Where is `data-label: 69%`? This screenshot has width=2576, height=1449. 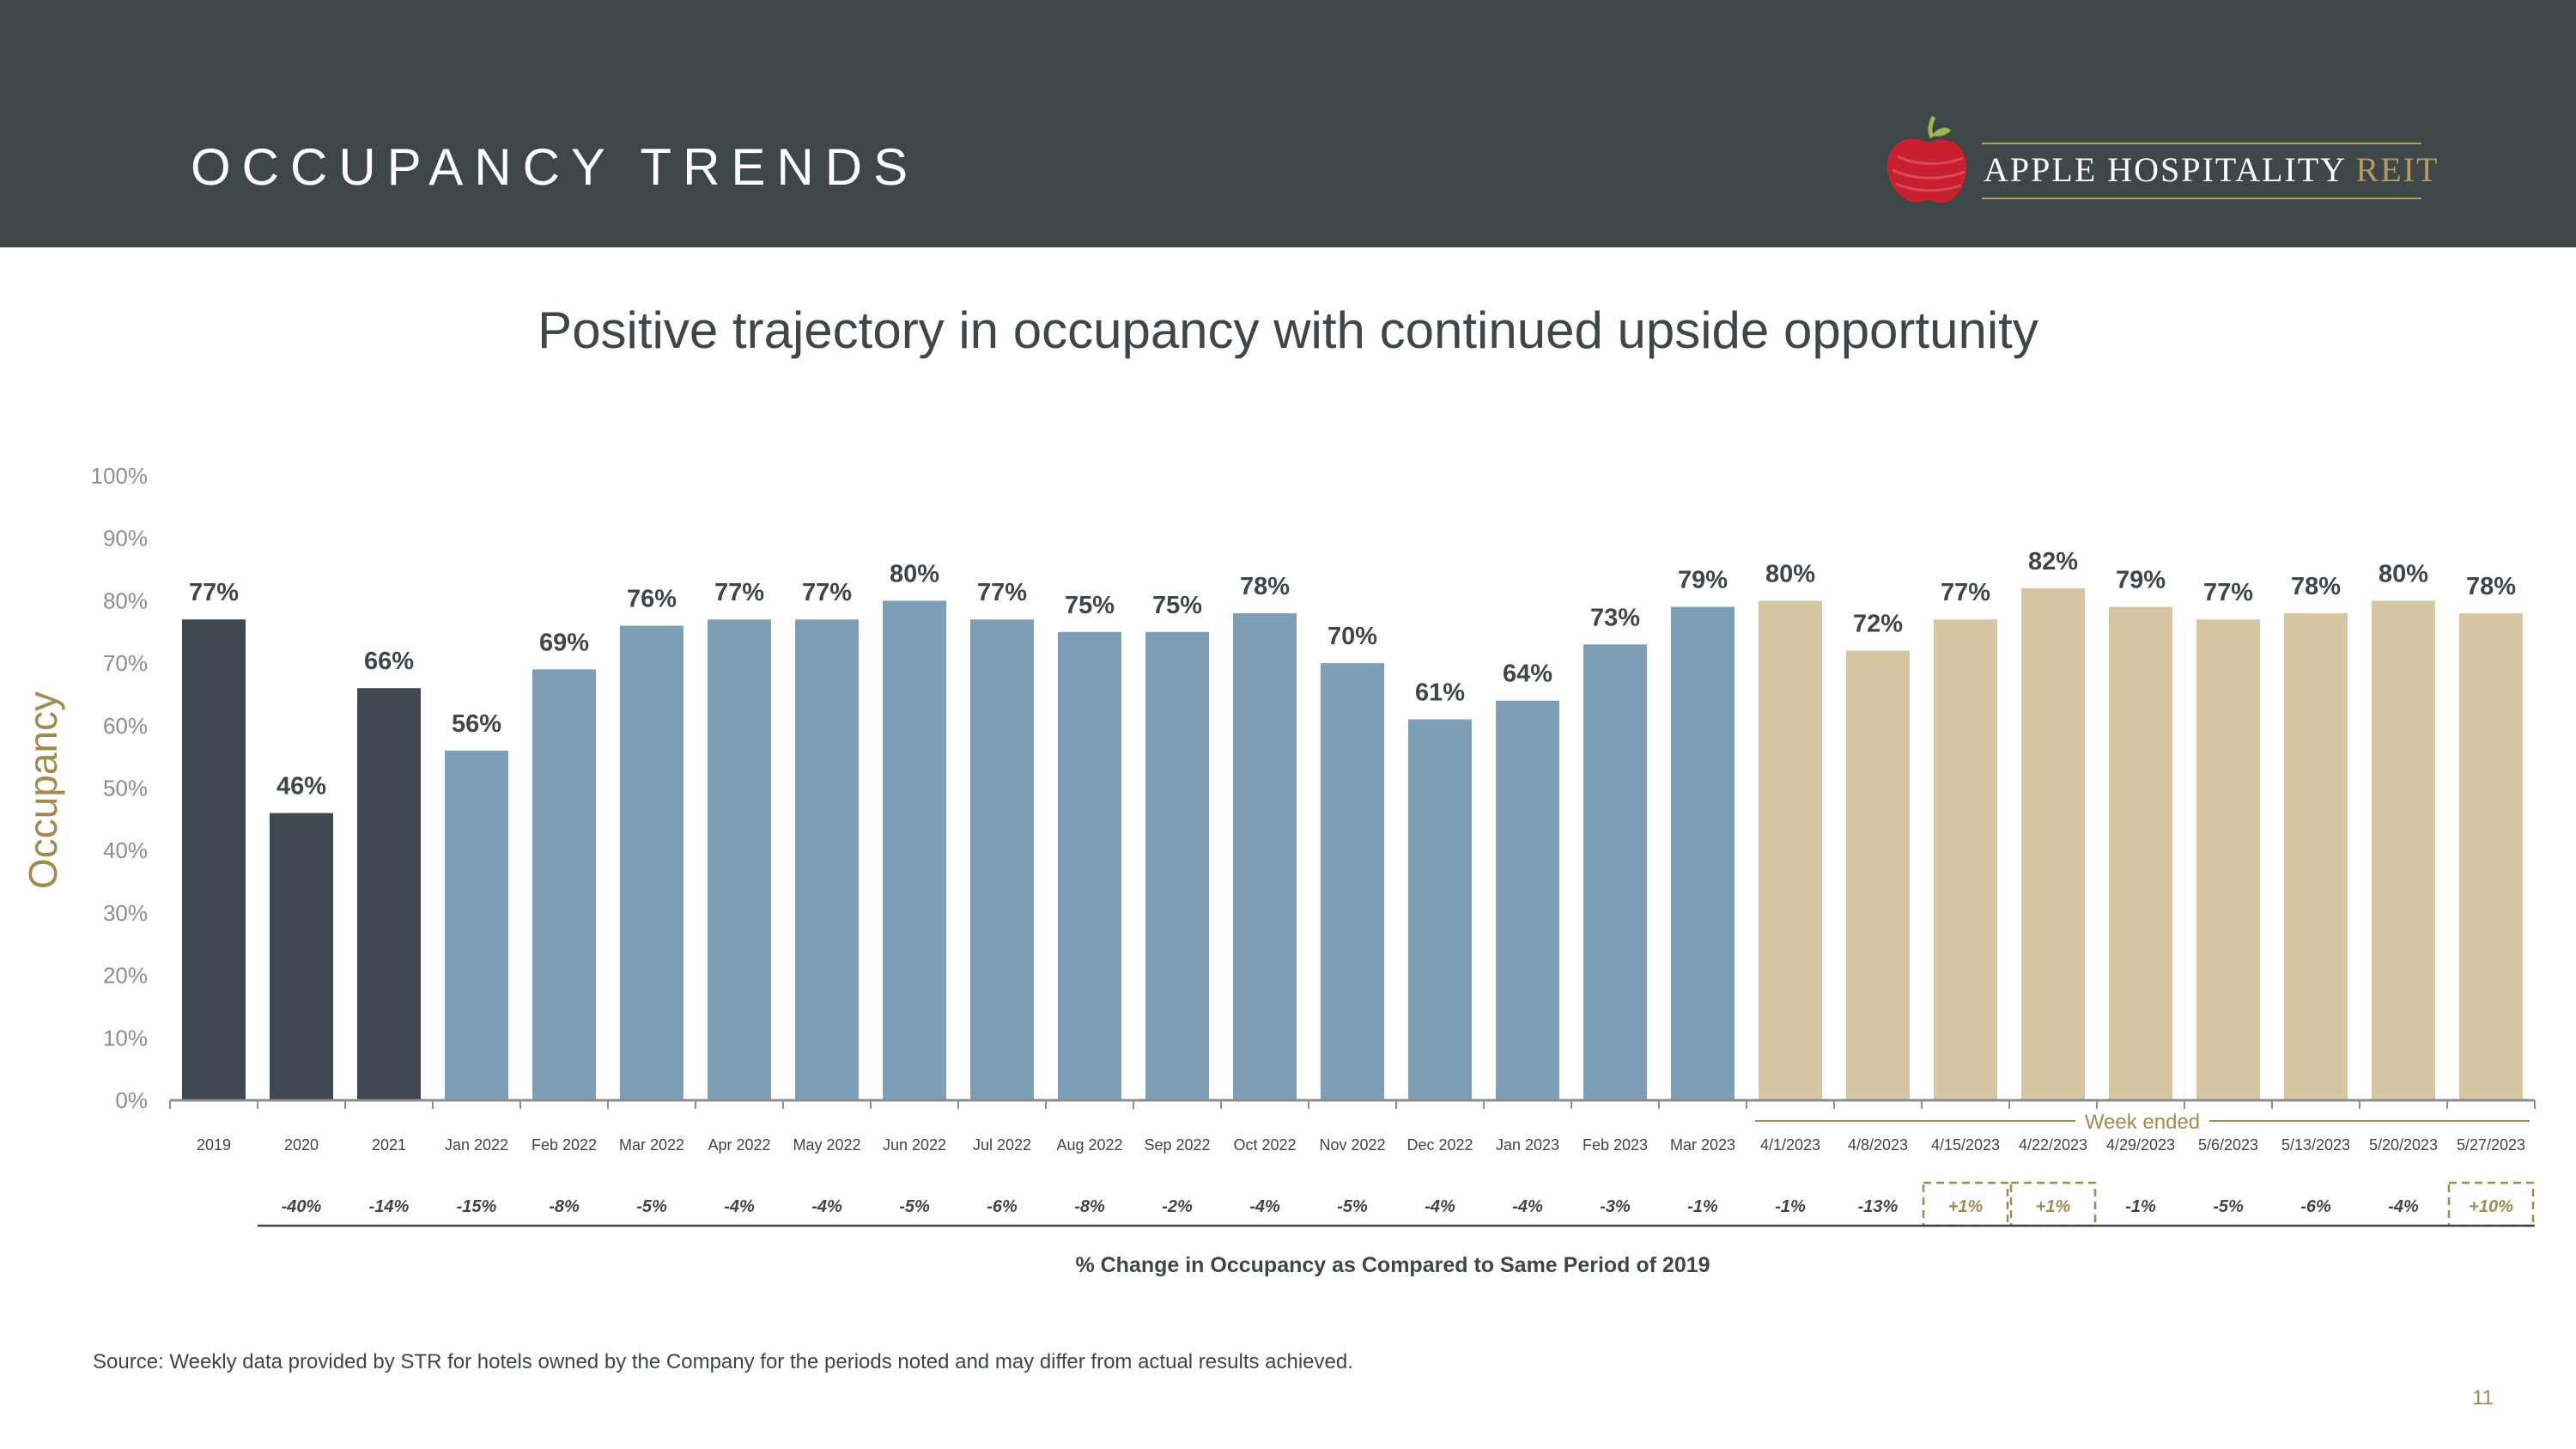 data-label: 69% is located at coordinates (564, 642).